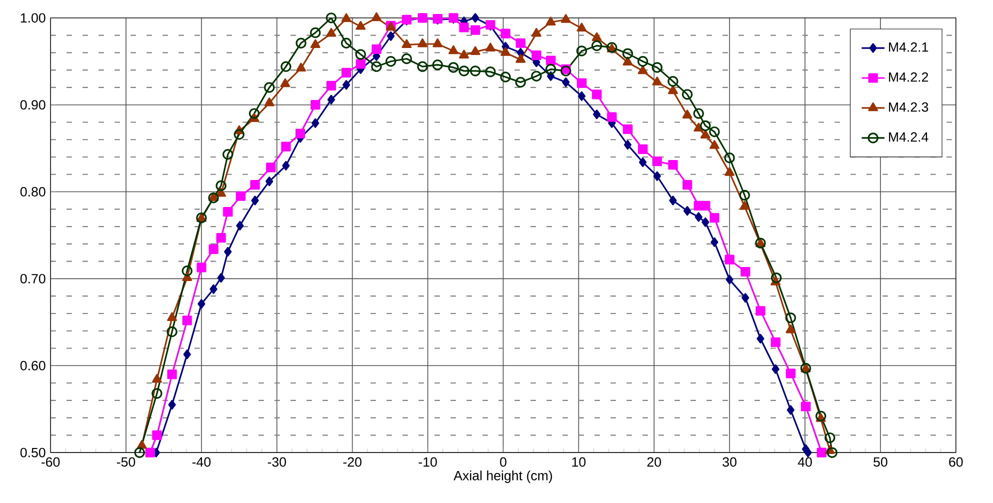  Describe the element at coordinates (908, 47) in the screenshot. I see `legend-label: M4.2.1` at that location.